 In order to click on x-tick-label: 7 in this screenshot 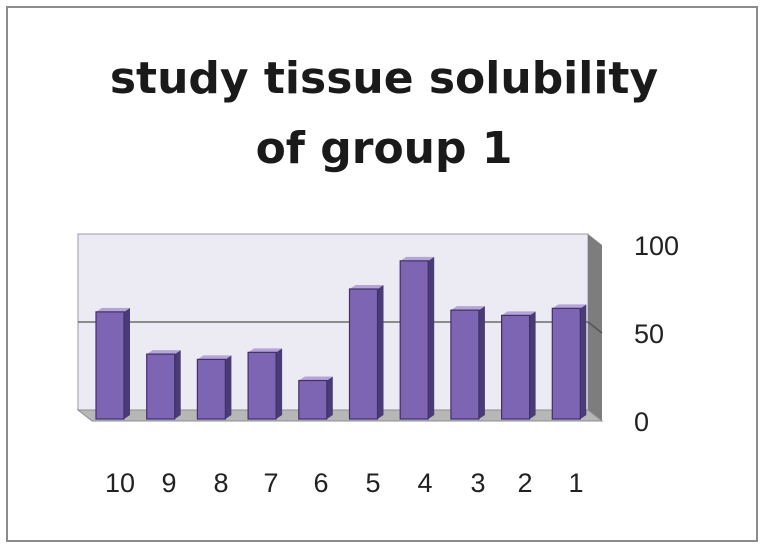, I will do `click(270, 483)`.